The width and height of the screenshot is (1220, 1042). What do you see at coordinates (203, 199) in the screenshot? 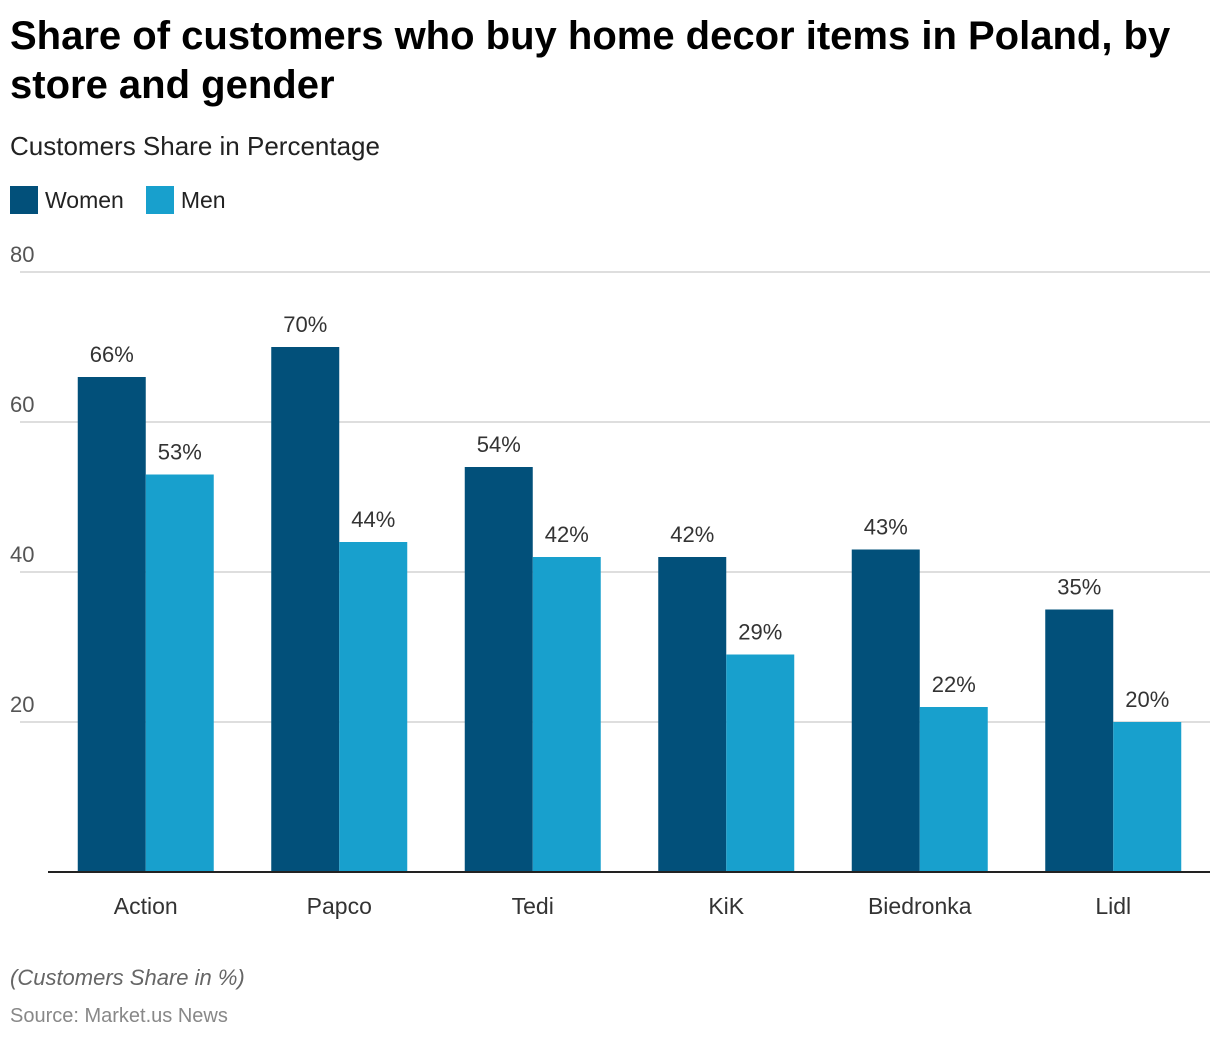
I see `legend-label-men: Men` at bounding box center [203, 199].